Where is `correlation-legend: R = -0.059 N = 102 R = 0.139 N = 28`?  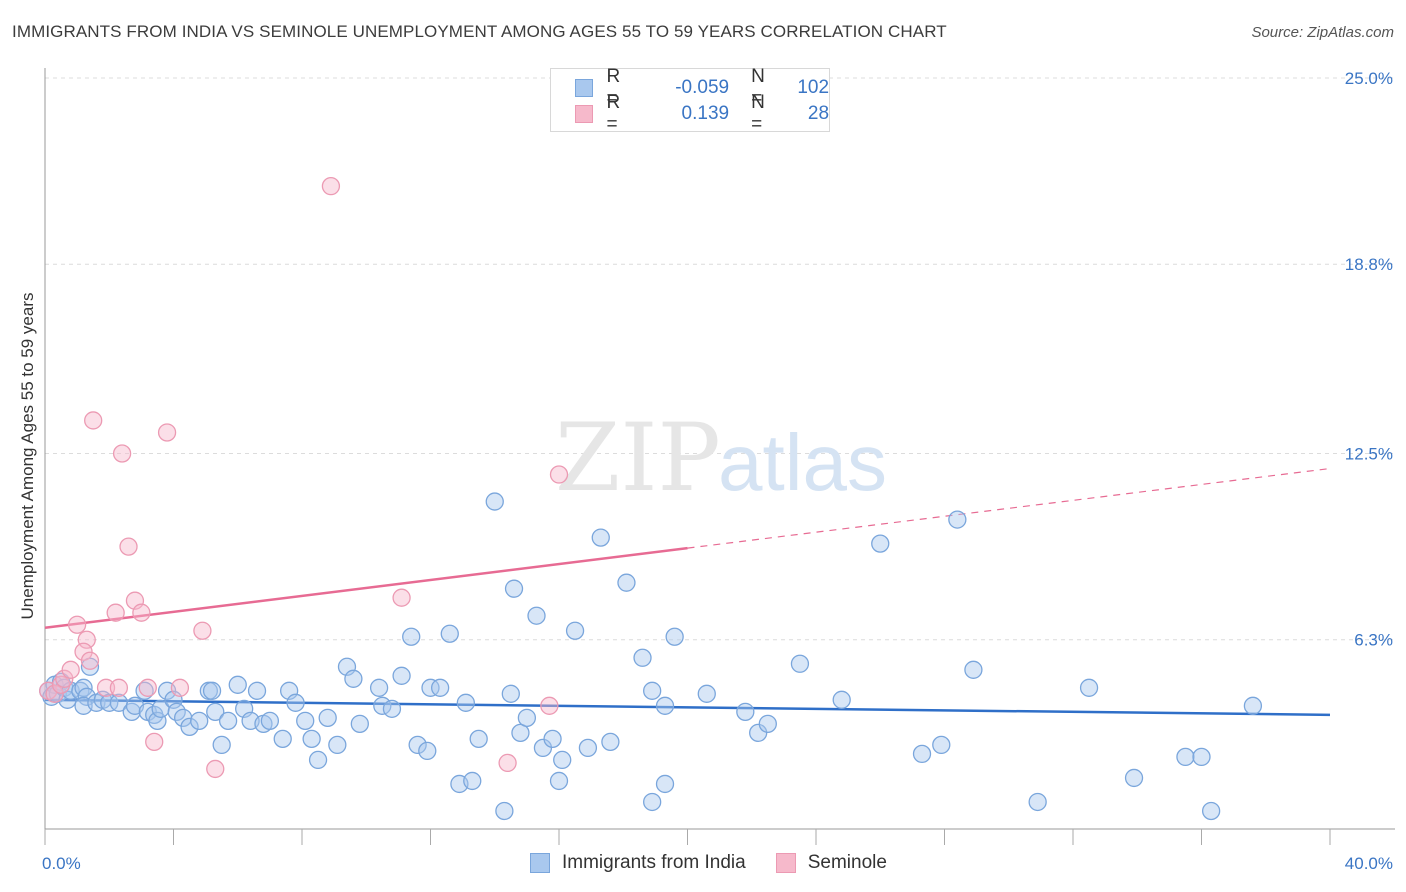 correlation-legend: R = -0.059 N = 102 R = 0.139 N = 28 is located at coordinates (690, 100).